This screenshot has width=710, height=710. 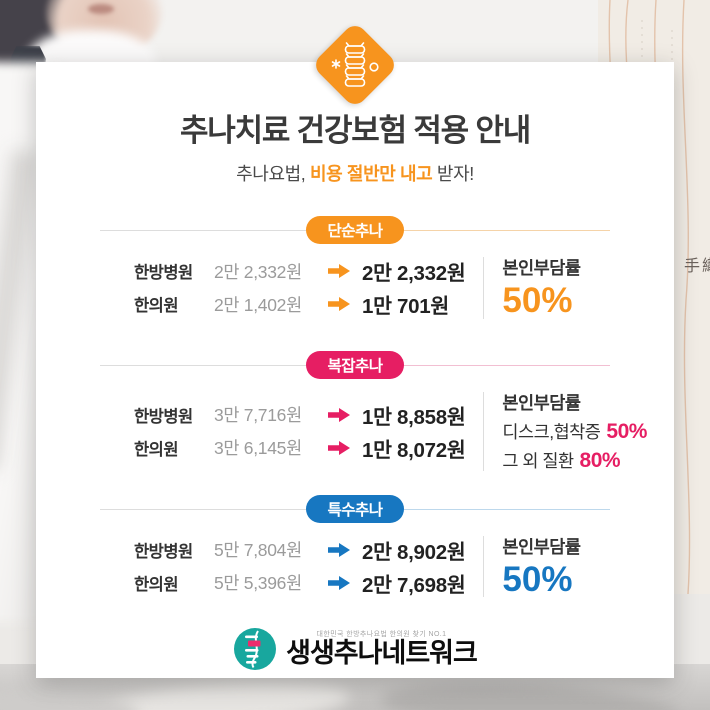 I want to click on doctor-lips, so click(x=101, y=9).